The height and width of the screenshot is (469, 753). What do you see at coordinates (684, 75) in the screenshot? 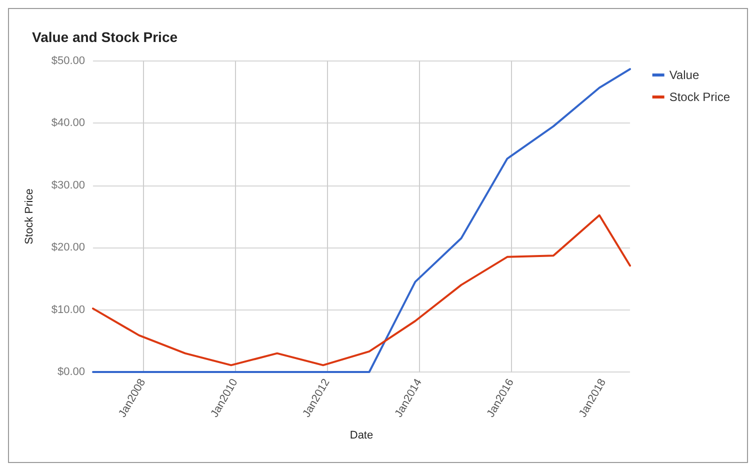
I see `legend-label: Value` at bounding box center [684, 75].